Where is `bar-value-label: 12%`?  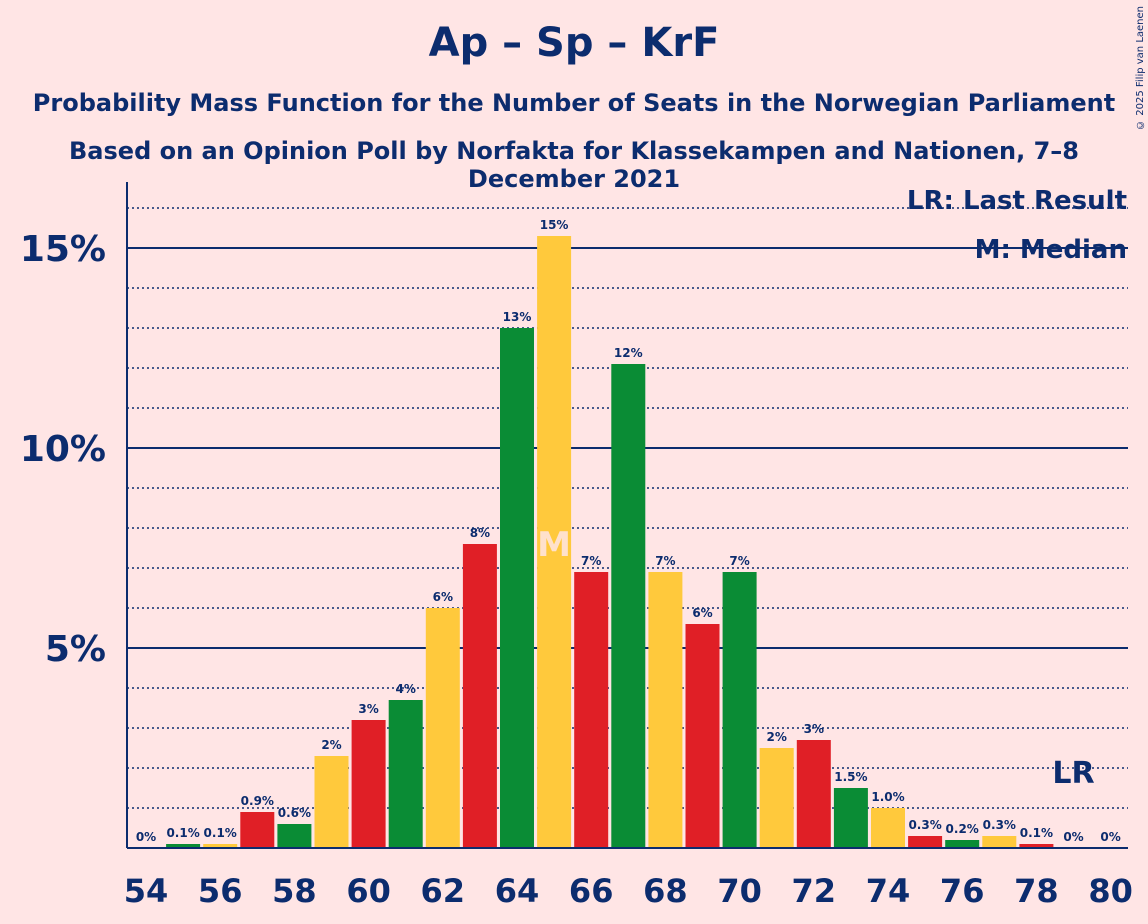 bar-value-label: 12% is located at coordinates (628, 353).